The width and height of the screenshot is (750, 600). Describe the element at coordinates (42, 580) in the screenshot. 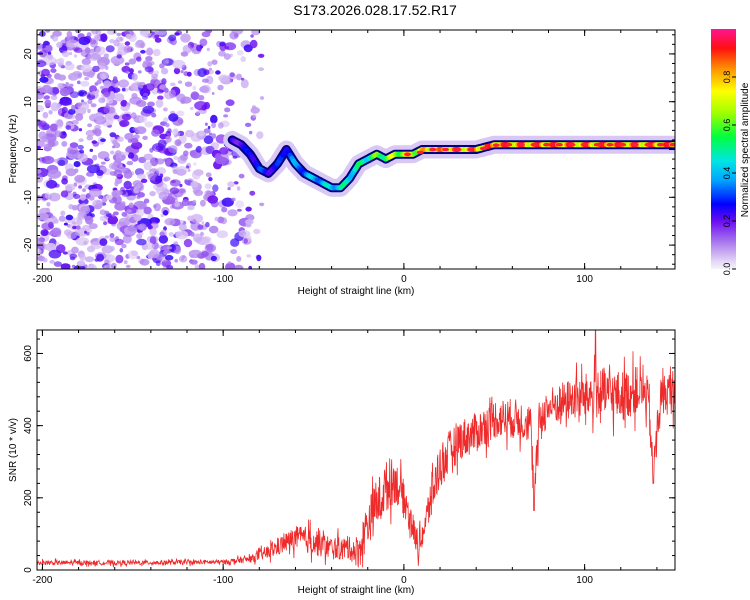

I see `x-tick-label: -200` at that location.